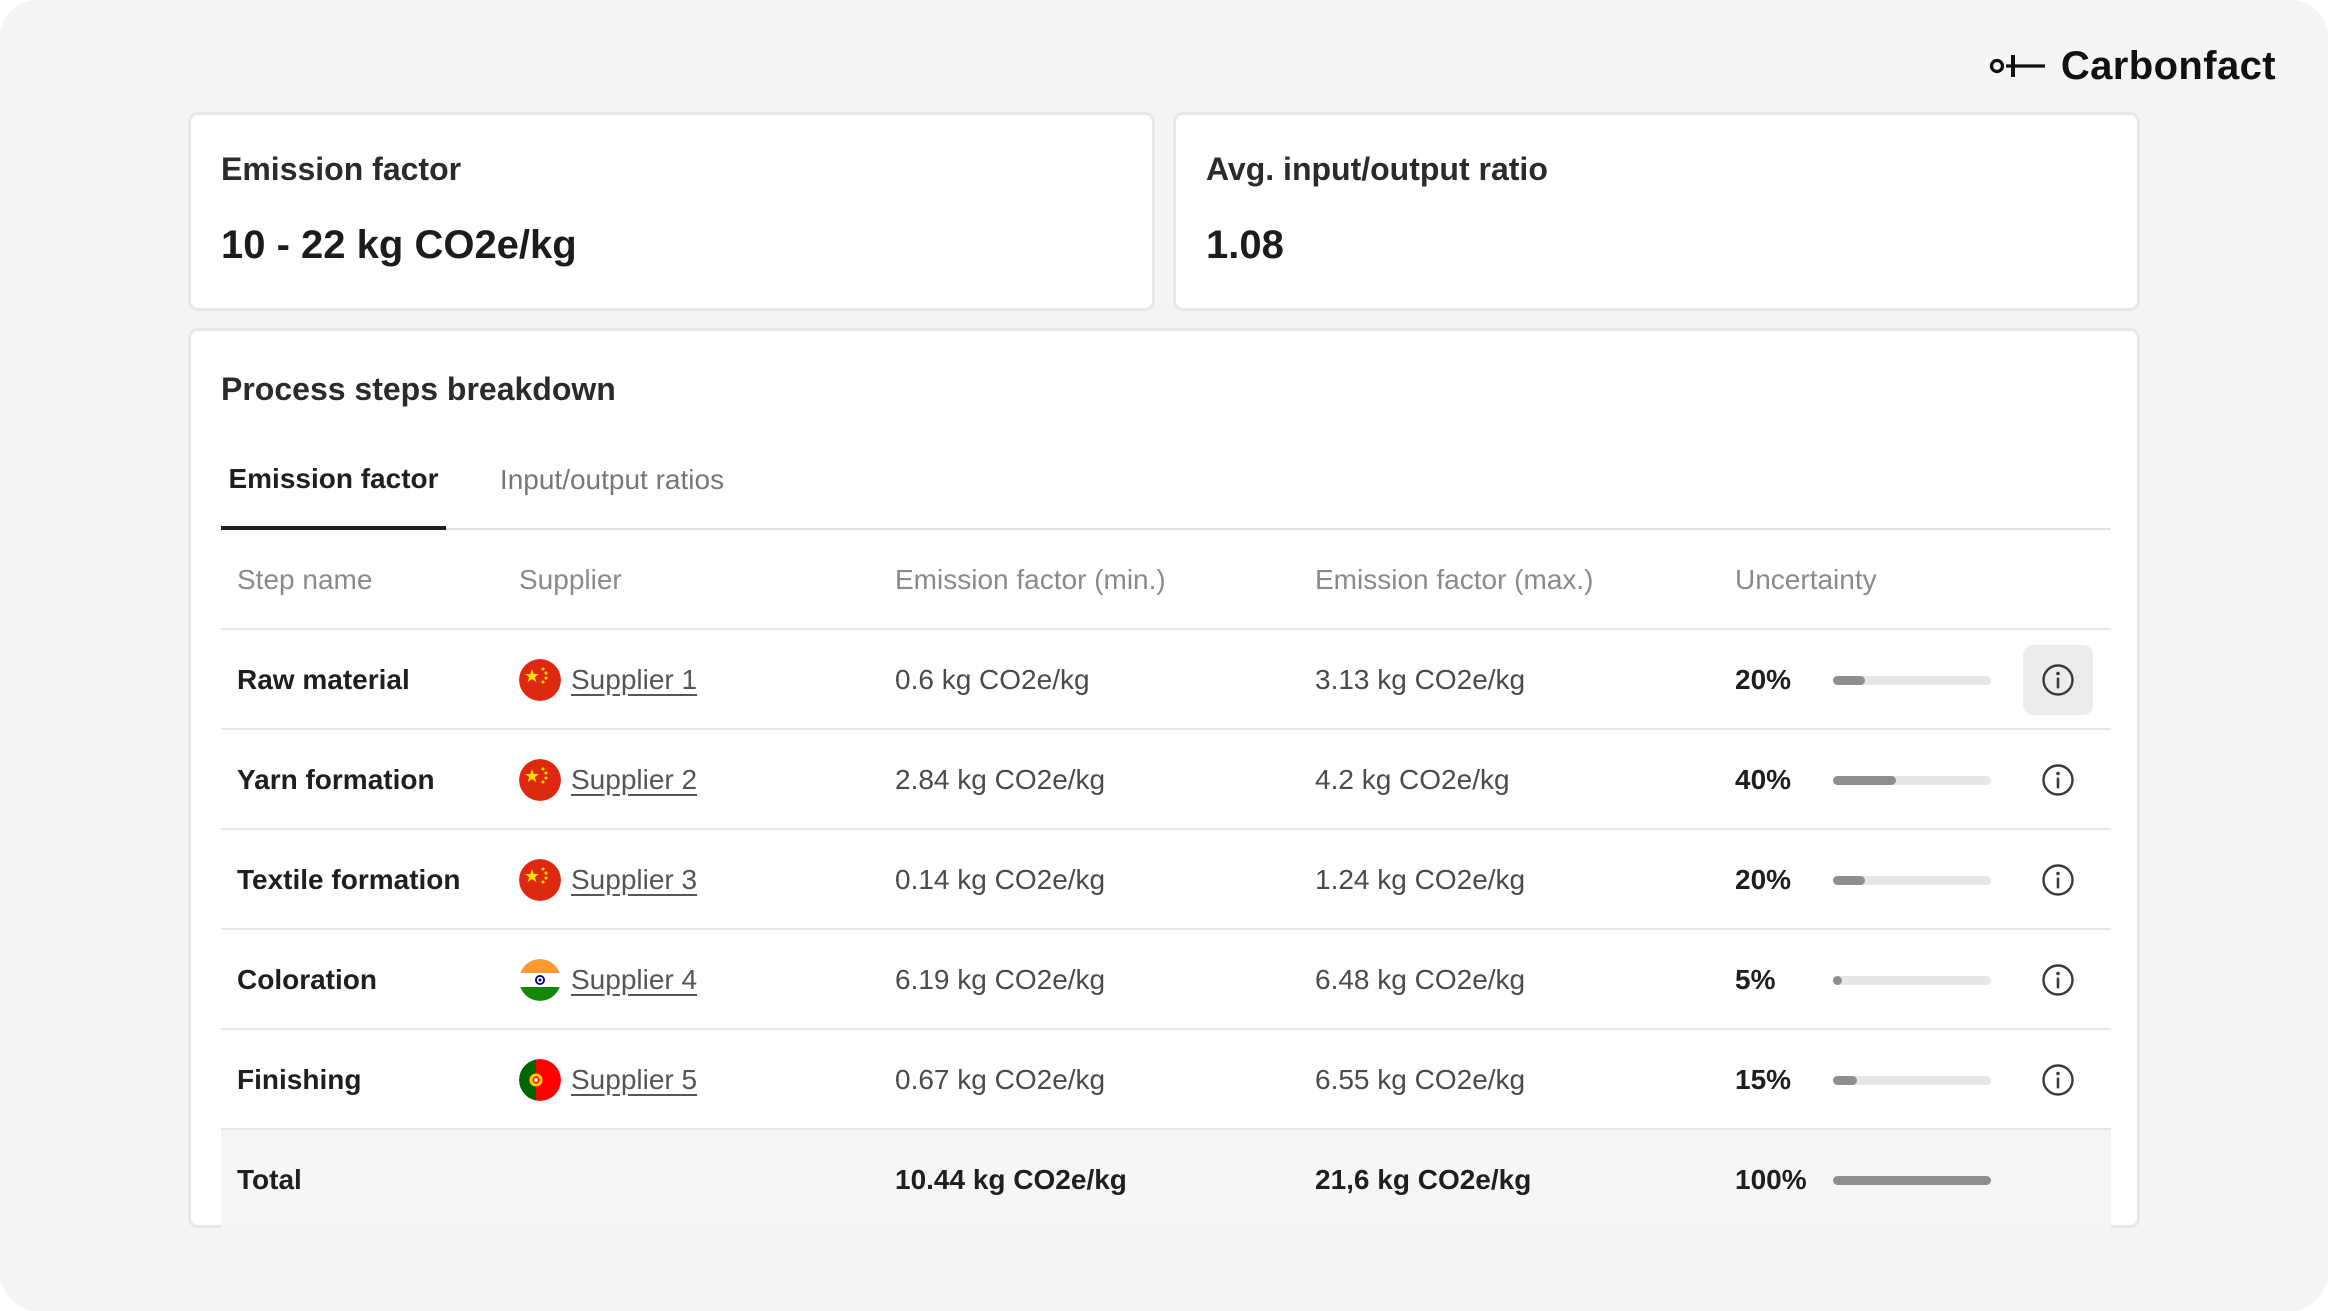  What do you see at coordinates (341, 169) in the screenshot?
I see `emission-factor-label: Emission factor` at bounding box center [341, 169].